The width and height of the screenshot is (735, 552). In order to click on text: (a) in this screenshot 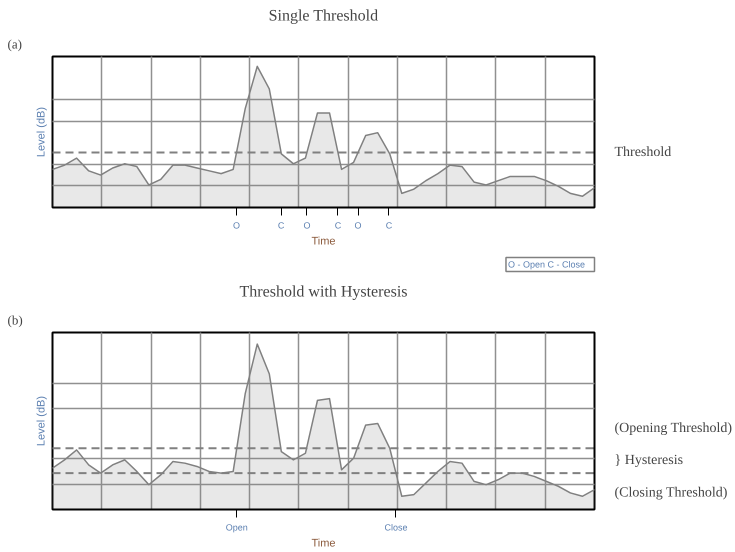, I will do `click(15, 44)`.